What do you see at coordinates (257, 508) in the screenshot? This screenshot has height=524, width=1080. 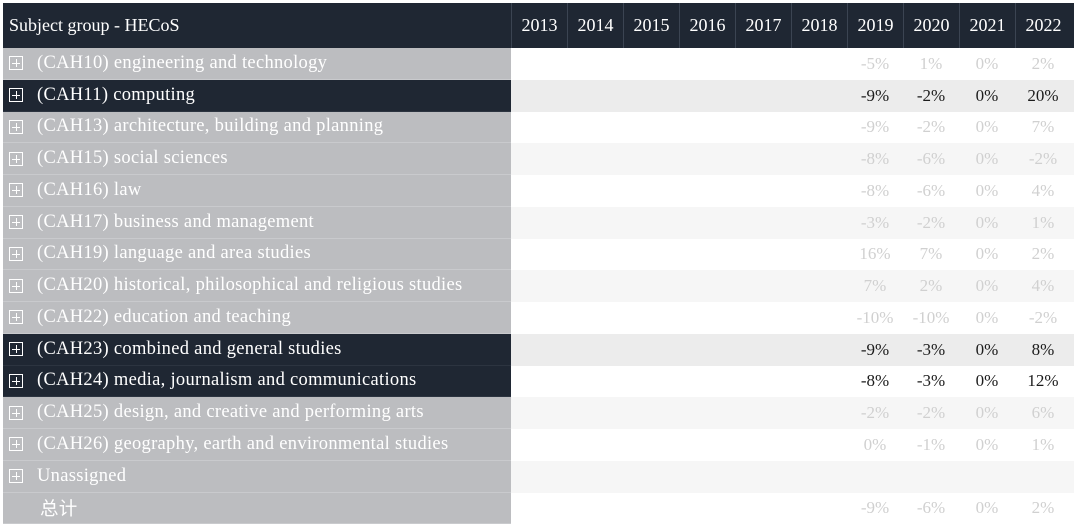 I see `total-label-cell: 总计` at bounding box center [257, 508].